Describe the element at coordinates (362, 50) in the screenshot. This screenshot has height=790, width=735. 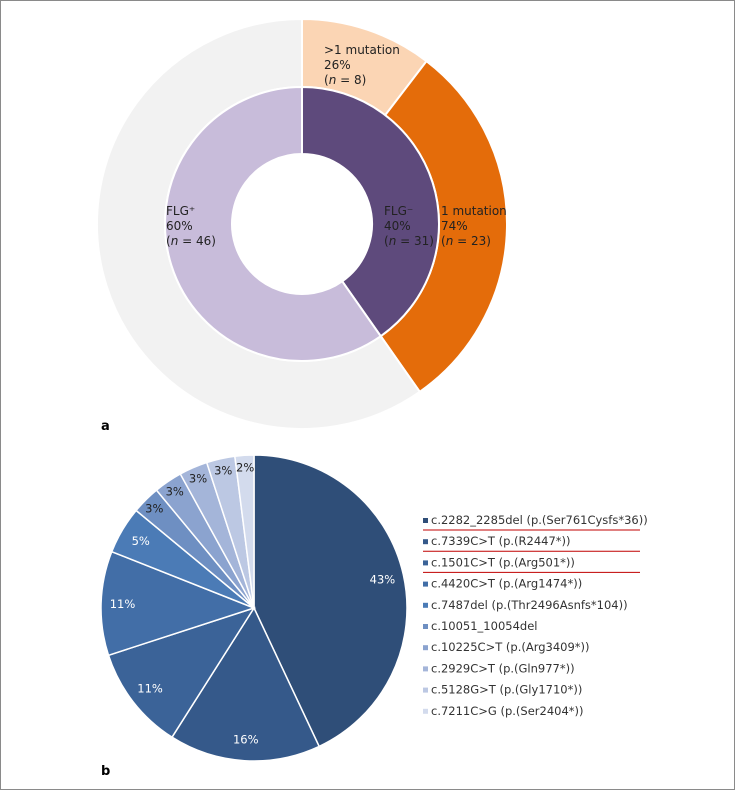
I see `label-more-than-one-mutation-title: >1 mutation` at that location.